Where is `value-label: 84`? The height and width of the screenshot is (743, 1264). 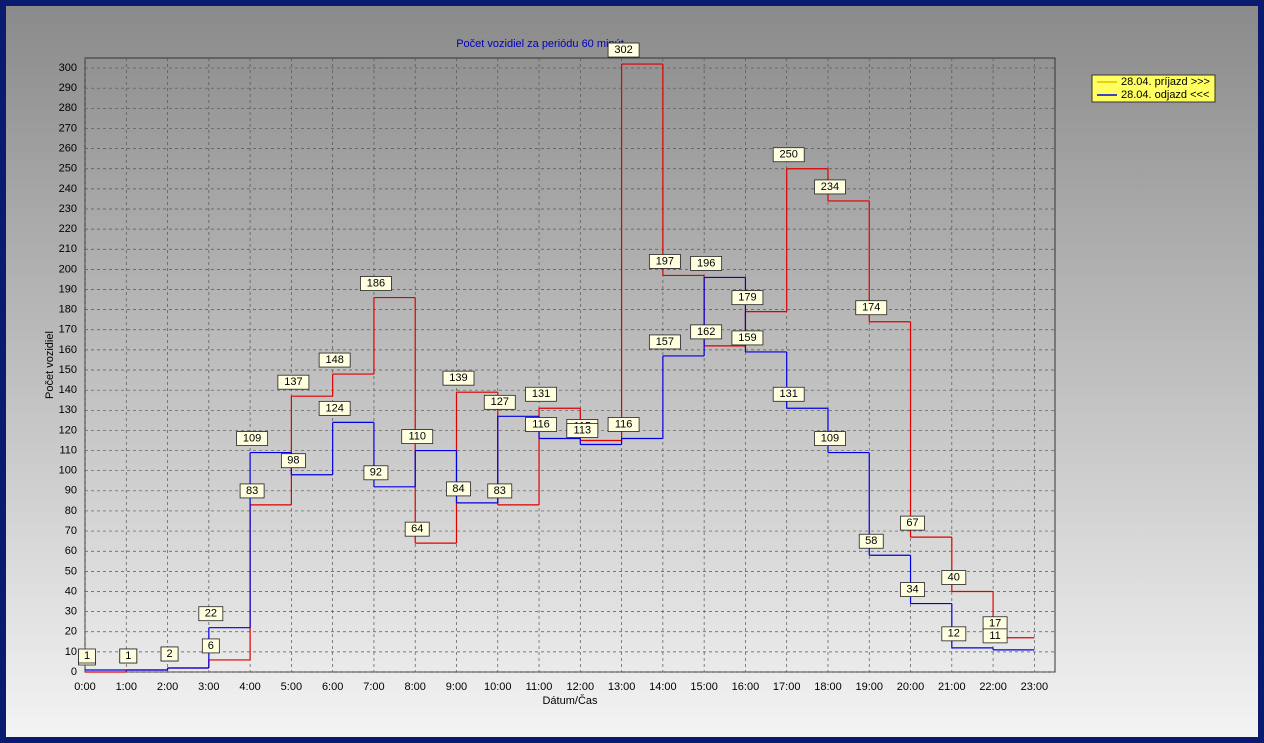
value-label: 84 is located at coordinates (458, 489).